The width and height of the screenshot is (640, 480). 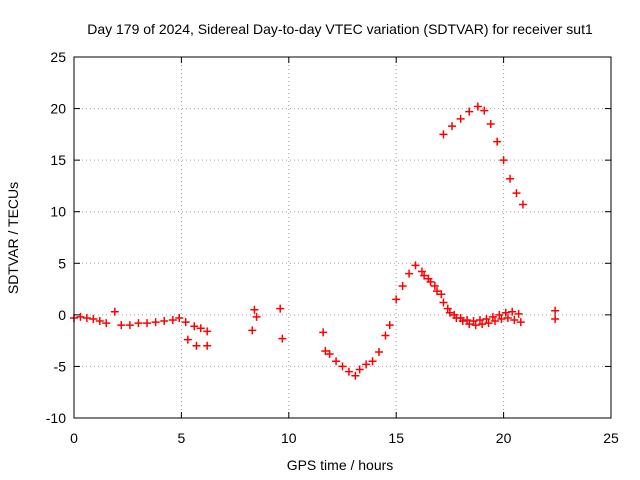 I want to click on y-tick-label: 10, so click(x=58, y=212).